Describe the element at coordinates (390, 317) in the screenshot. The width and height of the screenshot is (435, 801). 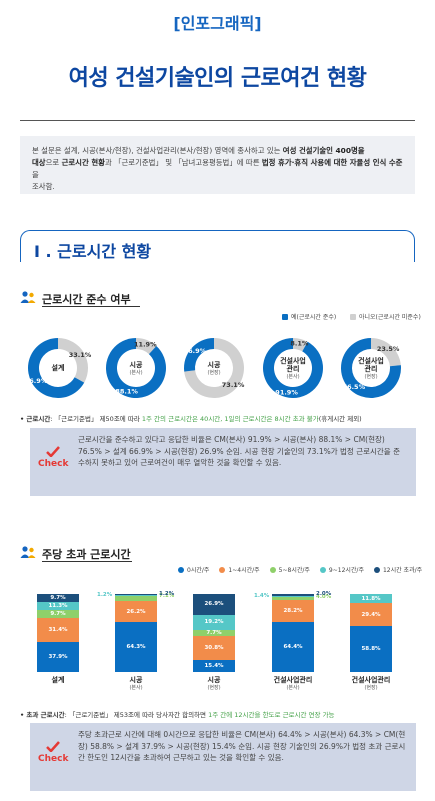
I see `legend-no-label: 아니오(근로시간 미준수)` at that location.